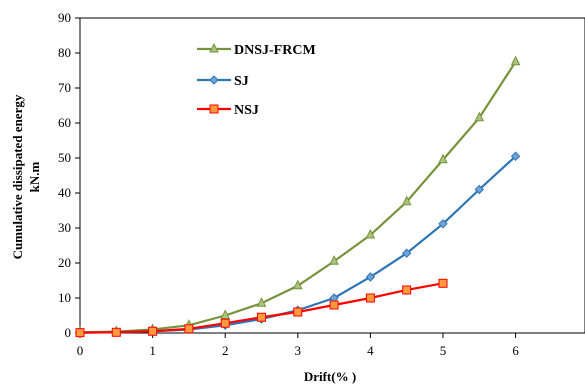 Image resolution: width=585 pixels, height=386 pixels. I want to click on x-axis-title: Drift(% ), so click(330, 376).